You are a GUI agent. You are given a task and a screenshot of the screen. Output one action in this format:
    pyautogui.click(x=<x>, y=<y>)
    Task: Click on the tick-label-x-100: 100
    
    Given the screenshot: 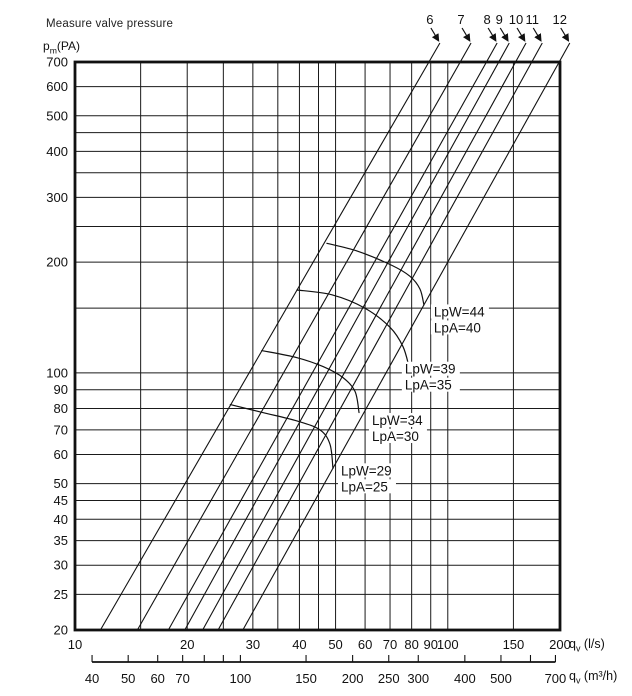 What is the action you would take?
    pyautogui.click(x=448, y=644)
    